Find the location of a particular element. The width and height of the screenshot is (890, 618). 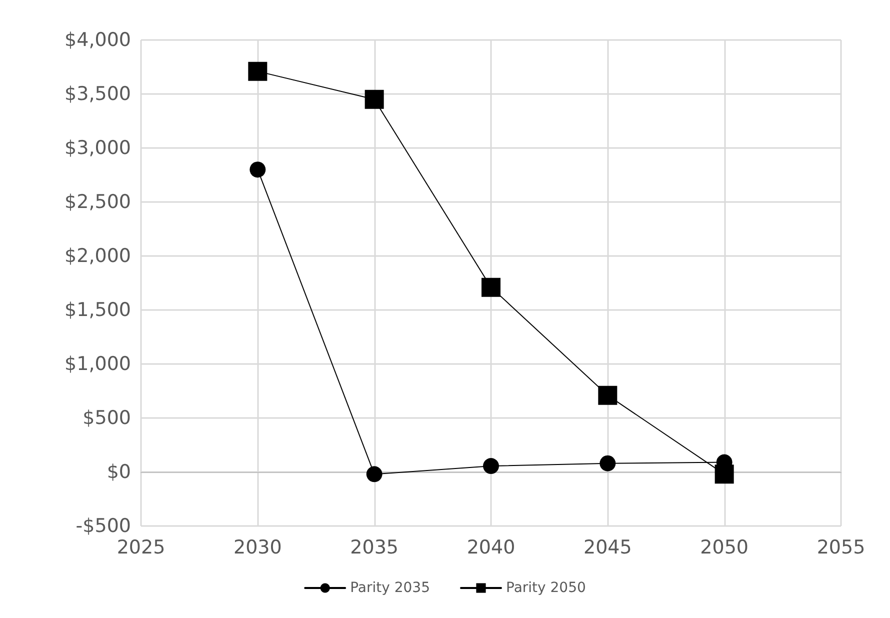

x-tick-label: 2030 is located at coordinates (257, 547).